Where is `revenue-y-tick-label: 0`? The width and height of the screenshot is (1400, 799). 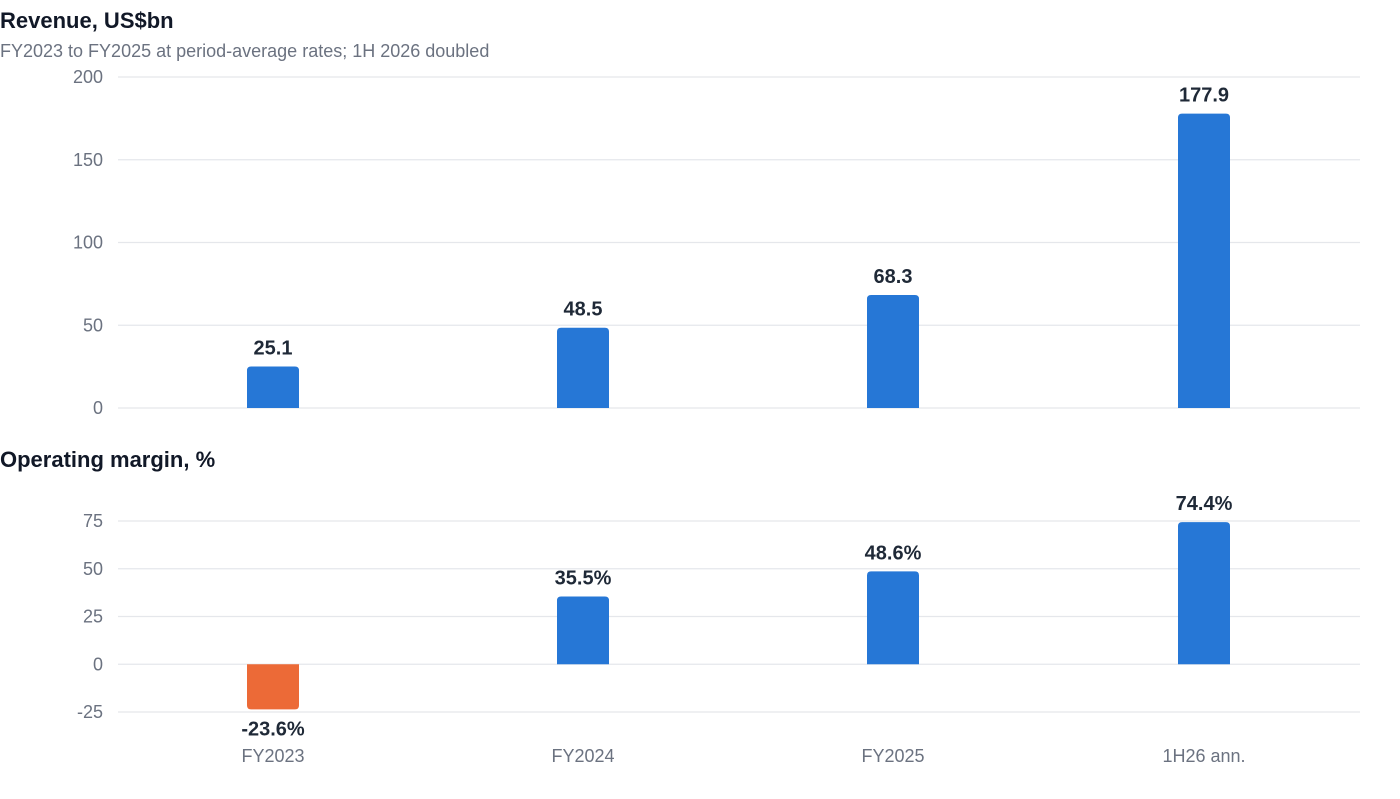 revenue-y-tick-label: 0 is located at coordinates (98, 408).